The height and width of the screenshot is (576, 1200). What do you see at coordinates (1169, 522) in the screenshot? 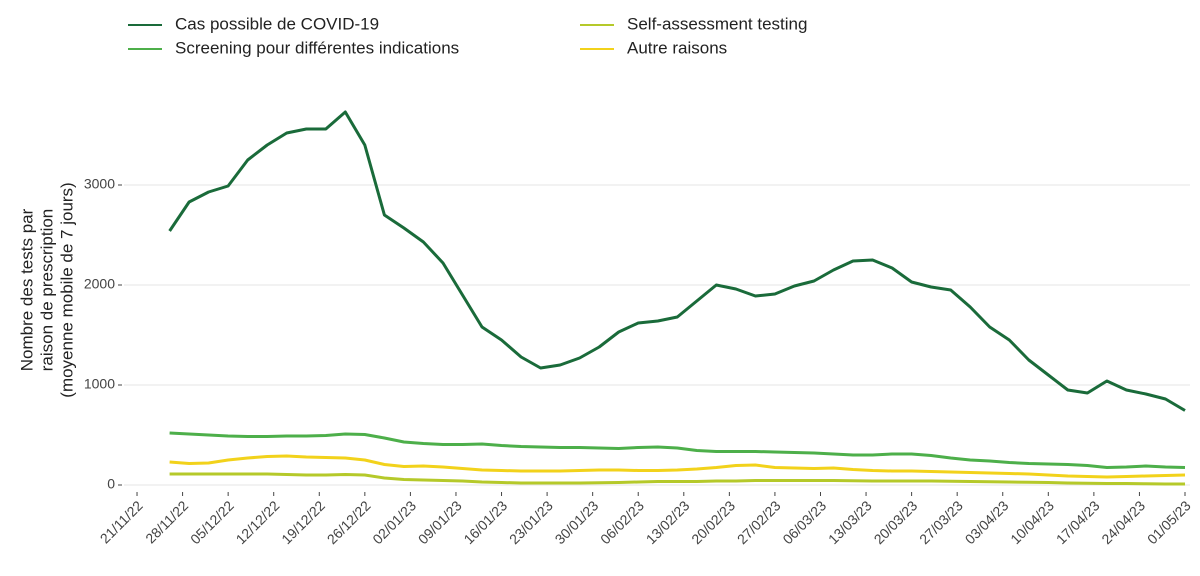
I see `x-tick-label: 01/05/23` at bounding box center [1169, 522].